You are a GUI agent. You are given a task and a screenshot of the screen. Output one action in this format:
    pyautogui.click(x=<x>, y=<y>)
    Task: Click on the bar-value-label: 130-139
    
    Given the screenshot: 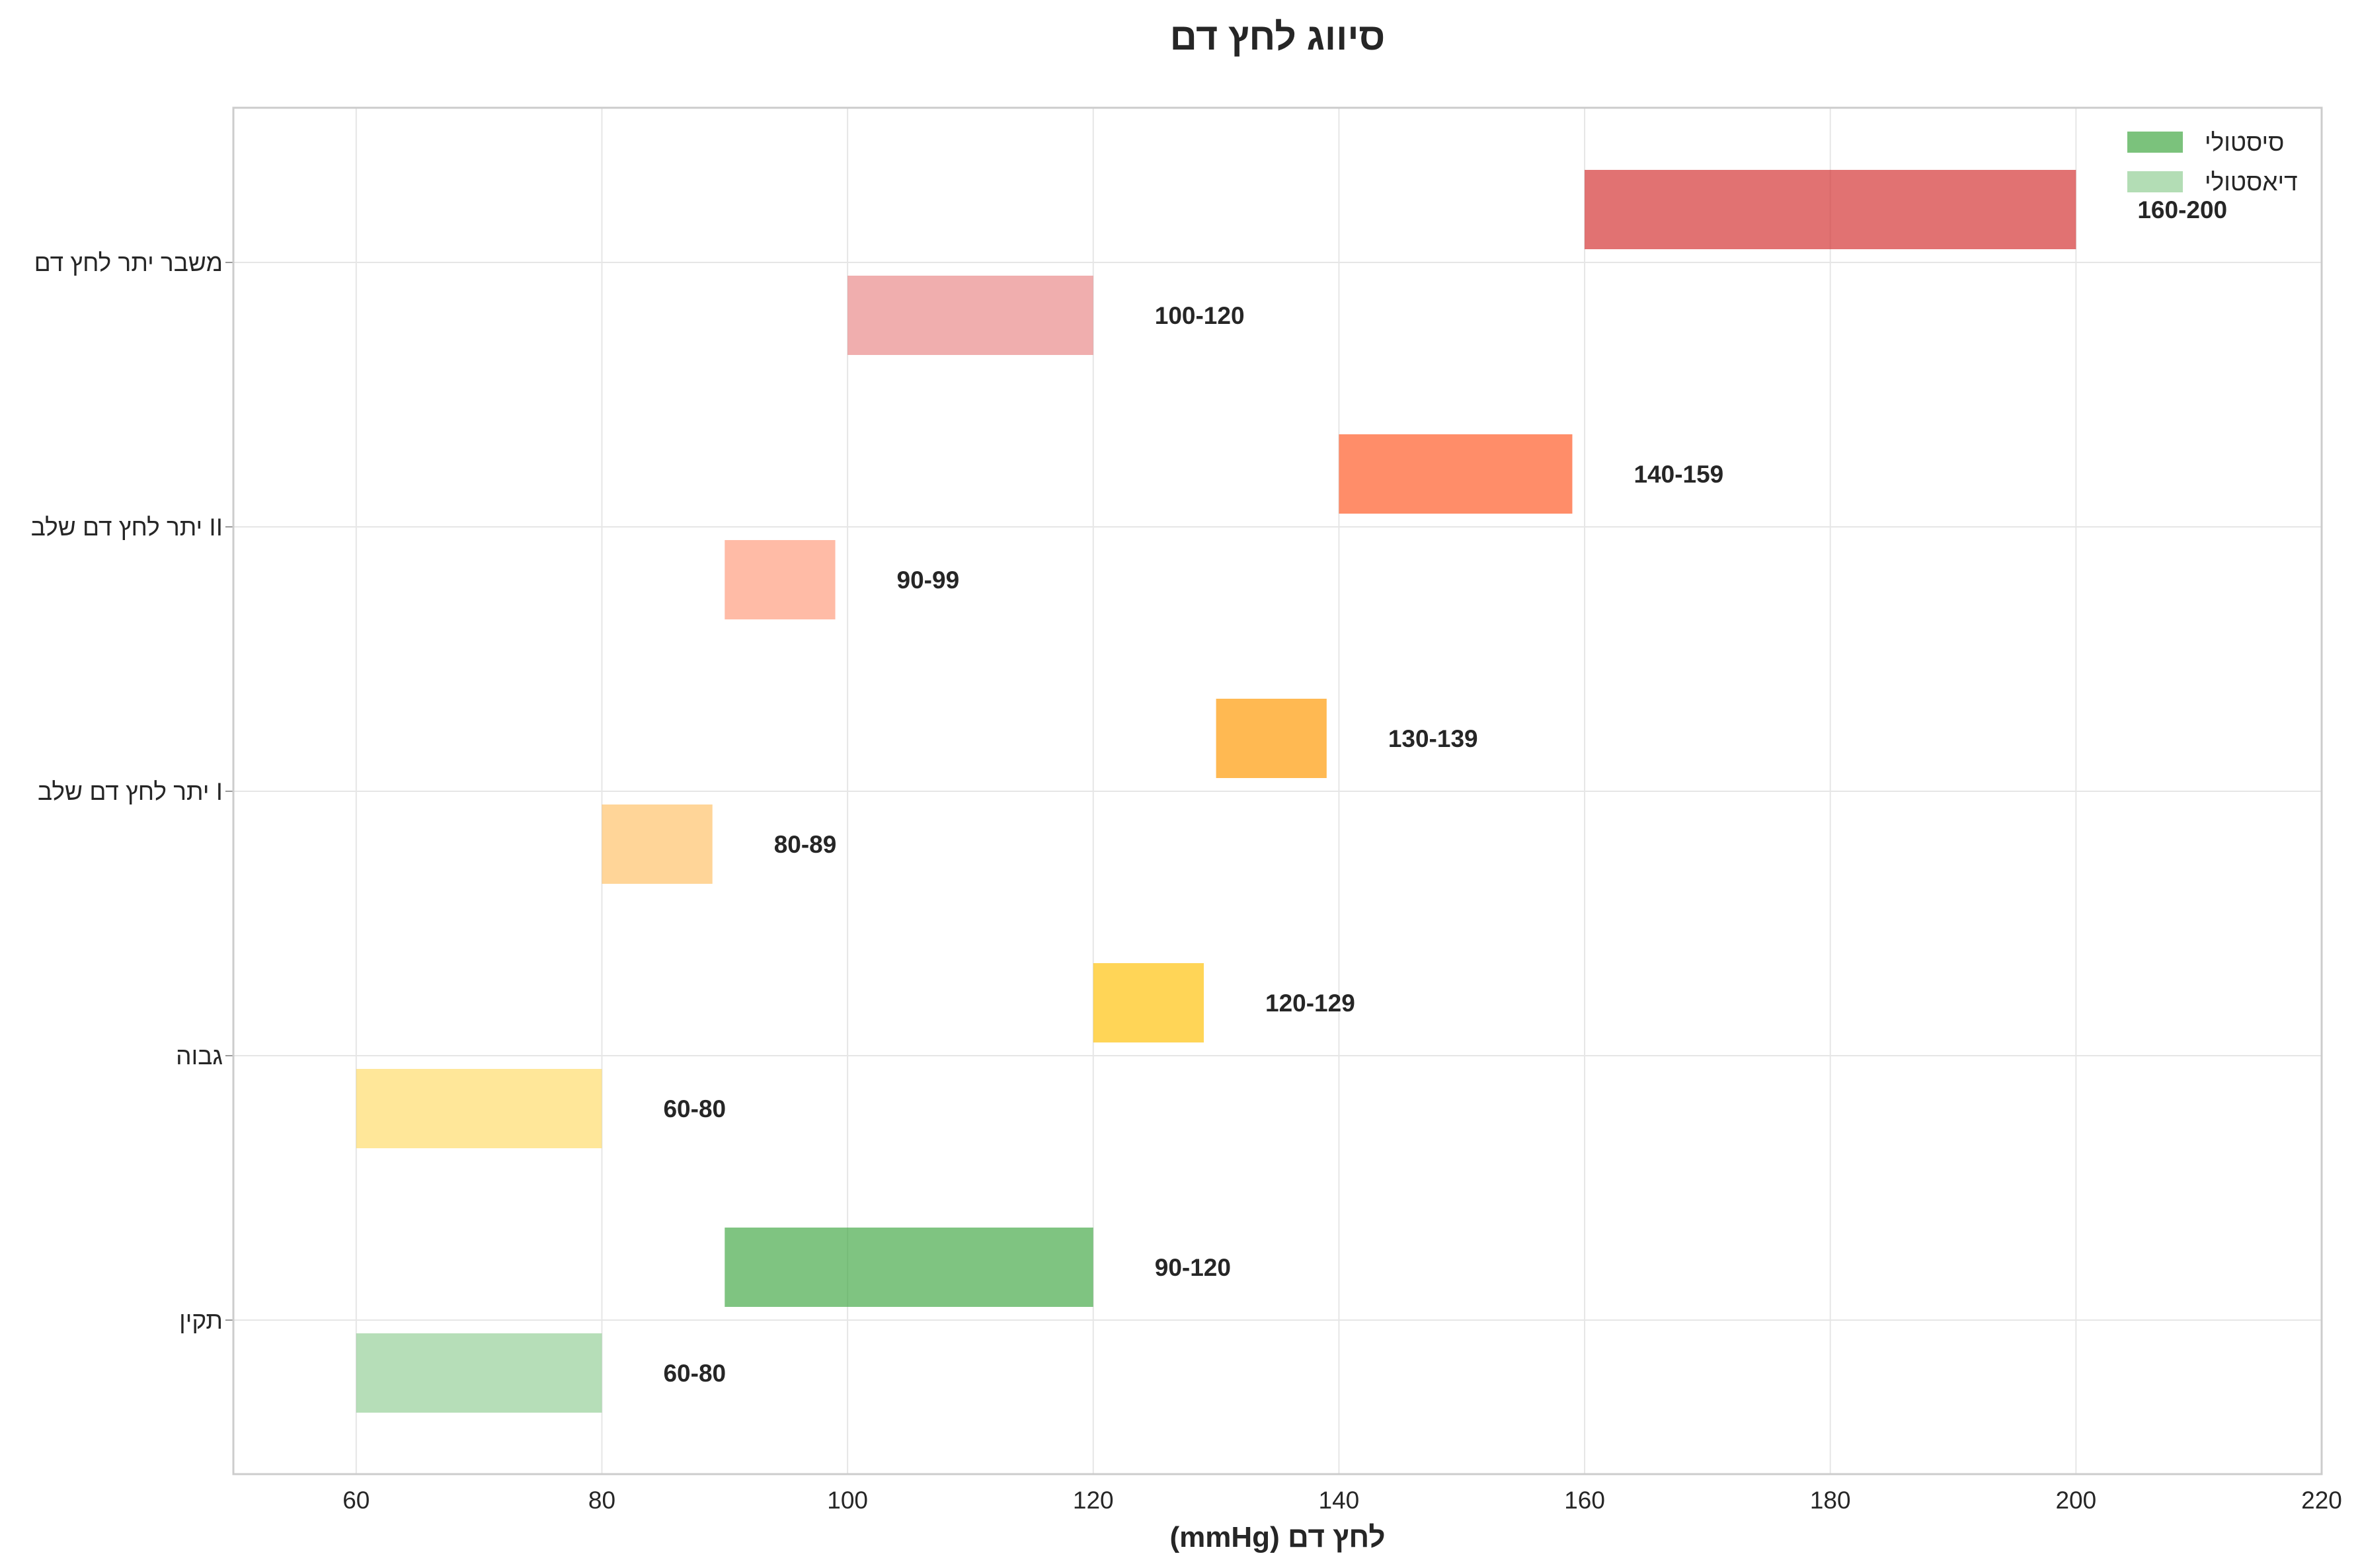 What is the action you would take?
    pyautogui.click(x=1433, y=738)
    